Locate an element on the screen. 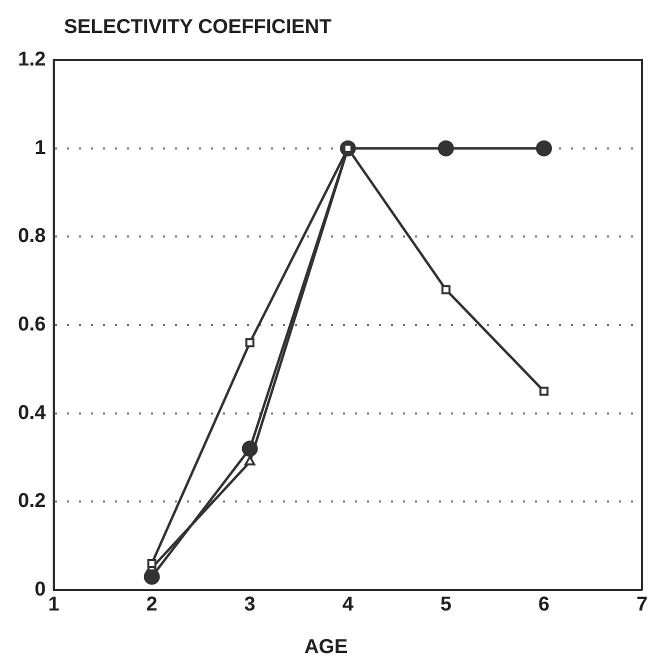 Image resolution: width=652 pixels, height=671 pixels. x-tick-label: 7 is located at coordinates (642, 605).